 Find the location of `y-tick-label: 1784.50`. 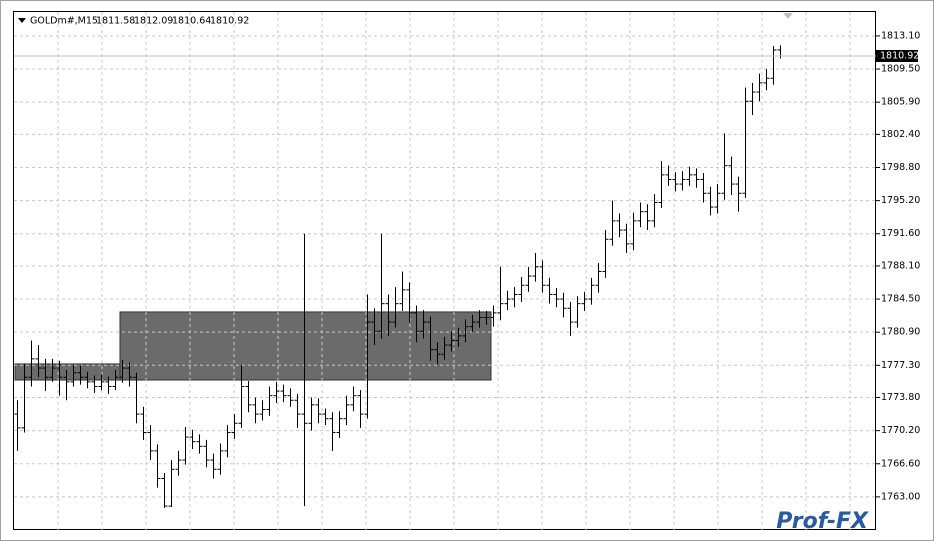

y-tick-label: 1784.50 is located at coordinates (900, 299).